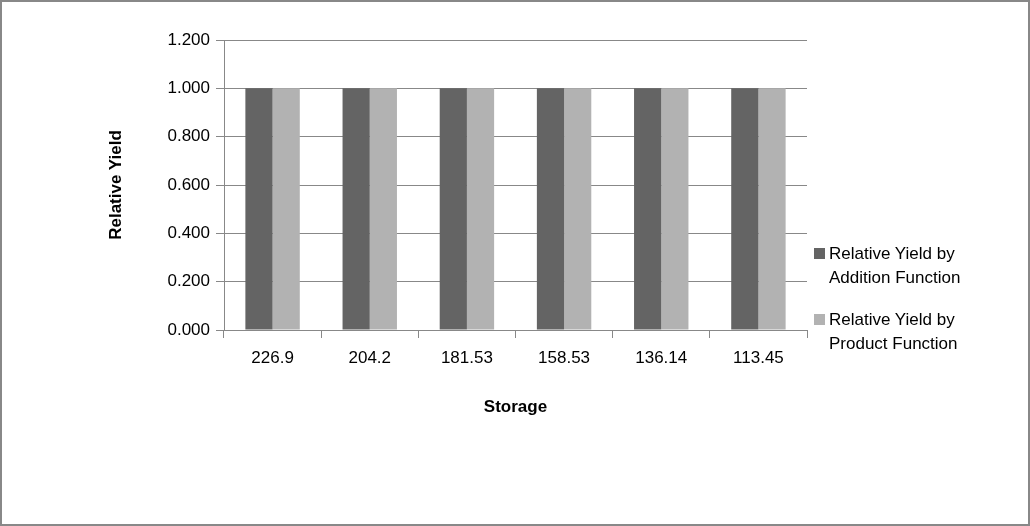 The height and width of the screenshot is (526, 1030). Describe the element at coordinates (188, 184) in the screenshot. I see `y-tick-label: 0.600` at that location.